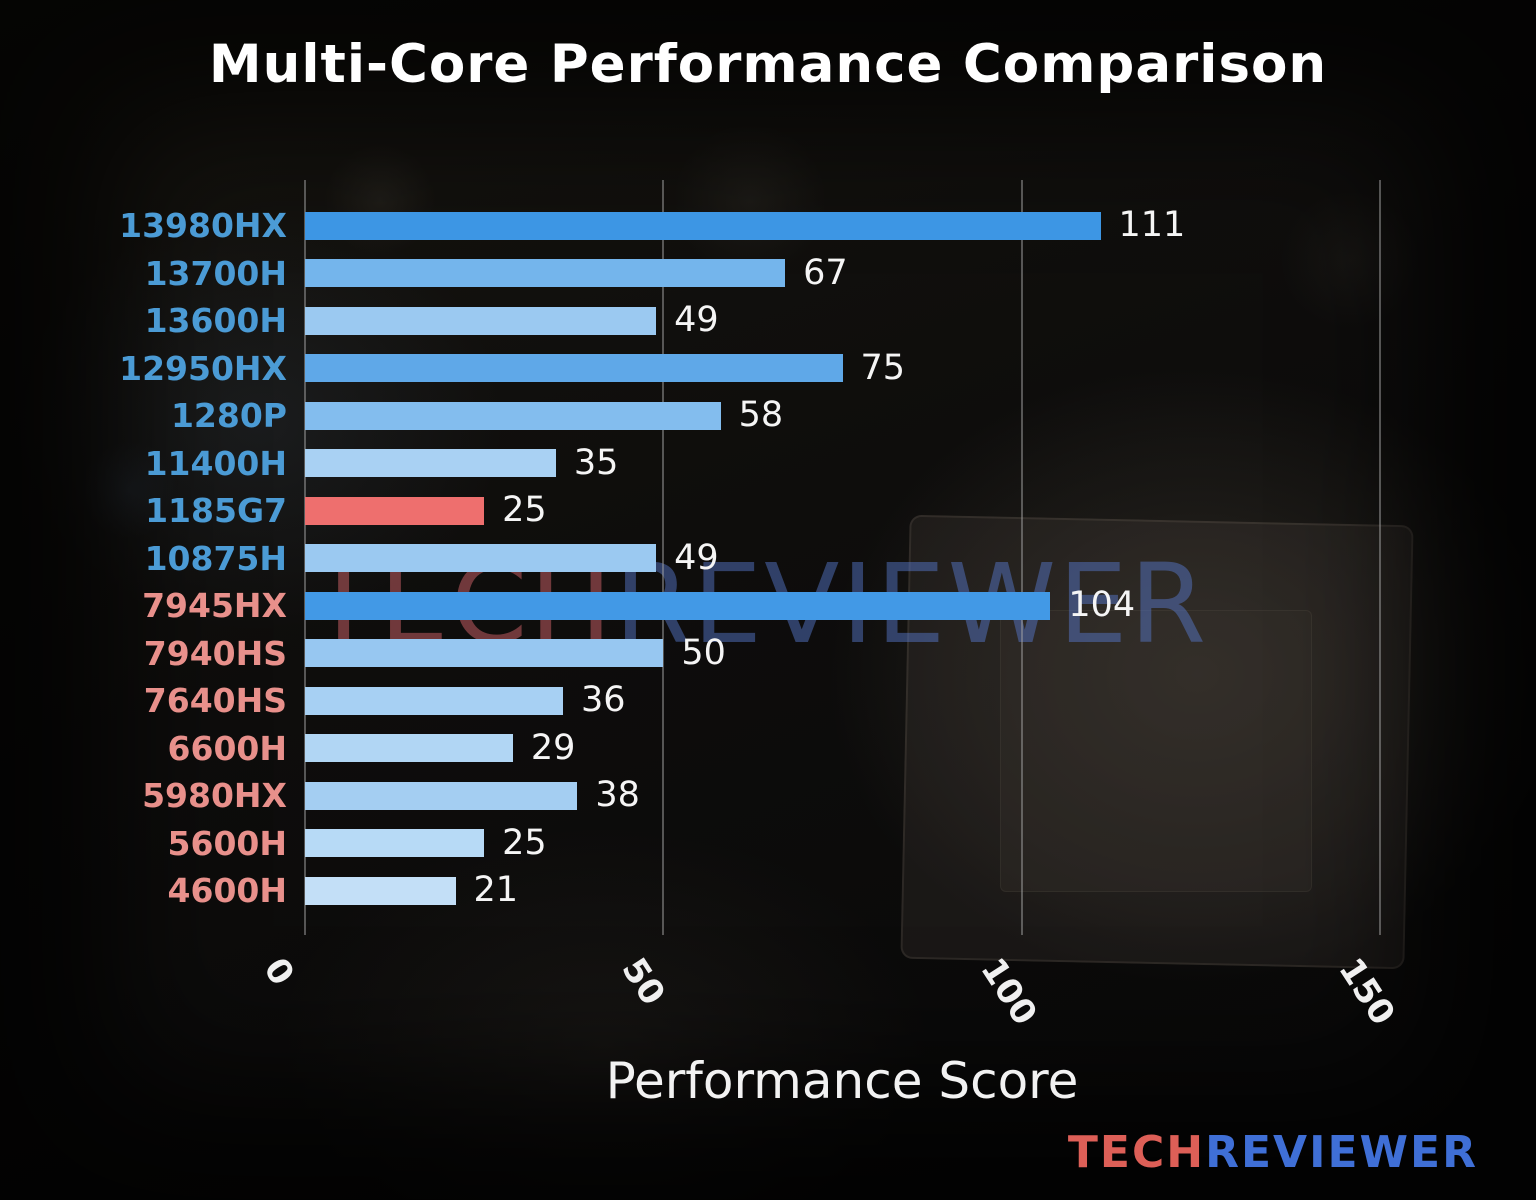 The image size is (1536, 1200). Describe the element at coordinates (574, 368) in the screenshot. I see `bar-12950HX` at that location.